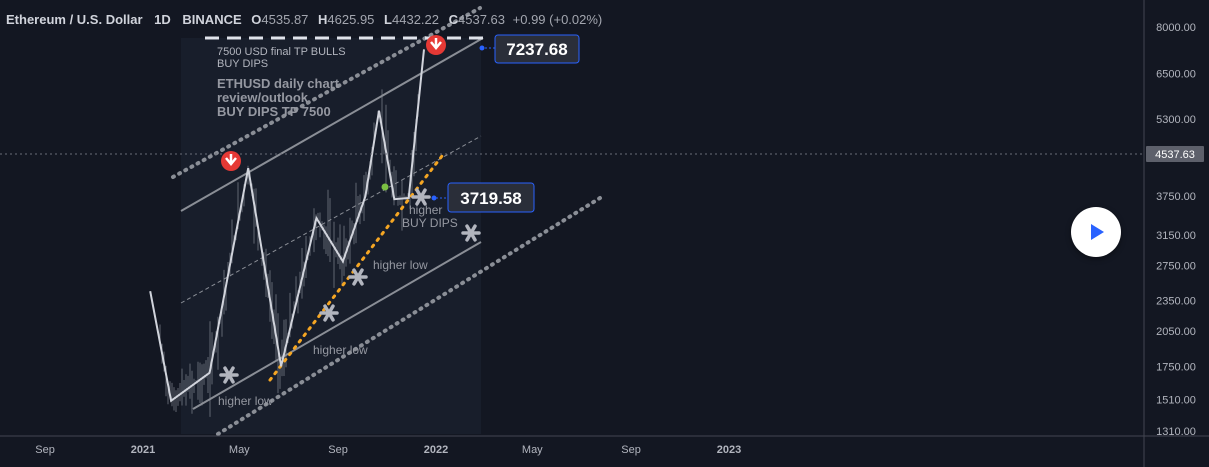  I want to click on price-tick-label: 2050.00, so click(1176, 332).